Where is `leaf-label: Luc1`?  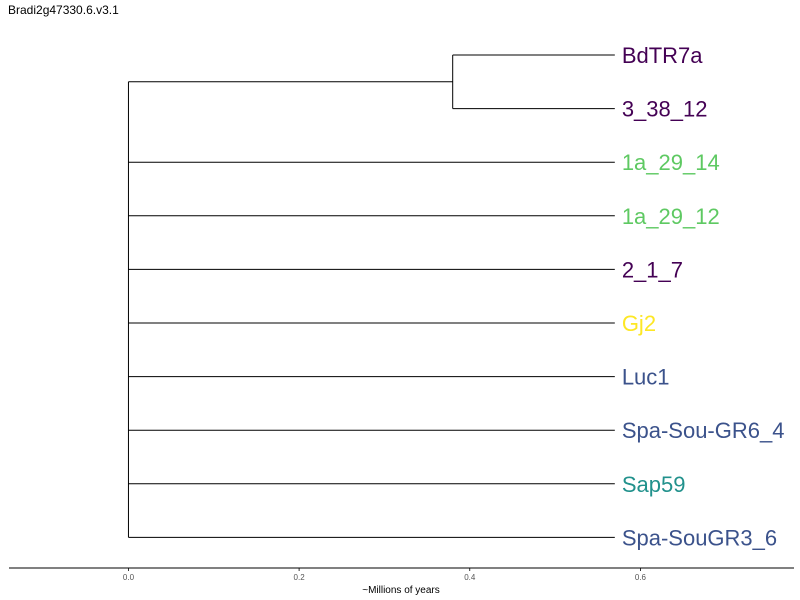
leaf-label: Luc1 is located at coordinates (646, 377).